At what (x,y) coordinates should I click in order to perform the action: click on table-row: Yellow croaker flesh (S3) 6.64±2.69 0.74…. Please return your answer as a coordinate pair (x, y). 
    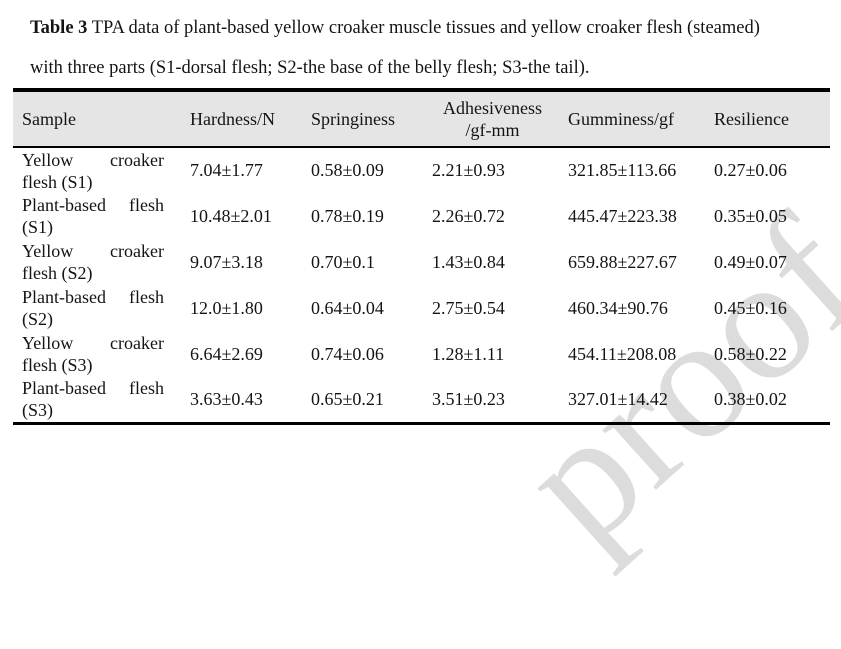
    Looking at the image, I should click on (421, 354).